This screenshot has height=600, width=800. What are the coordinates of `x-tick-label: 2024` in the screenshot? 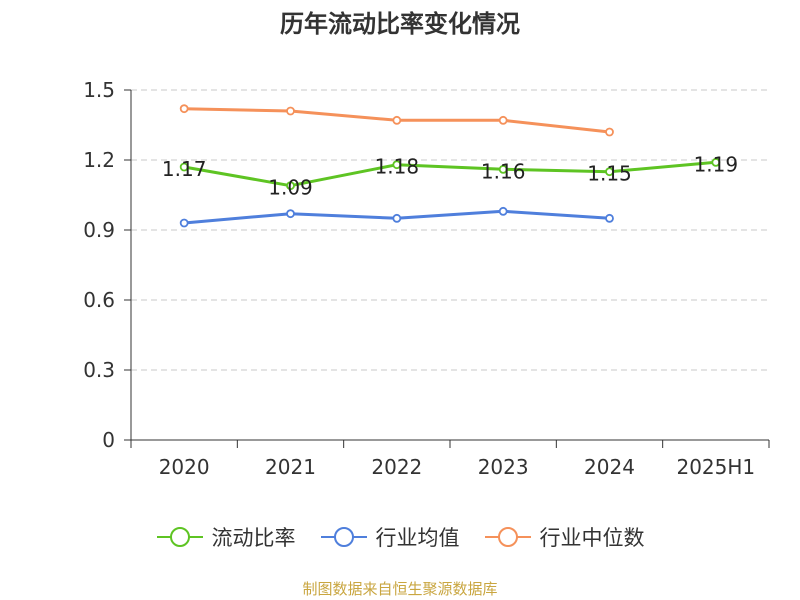 It's located at (609, 467).